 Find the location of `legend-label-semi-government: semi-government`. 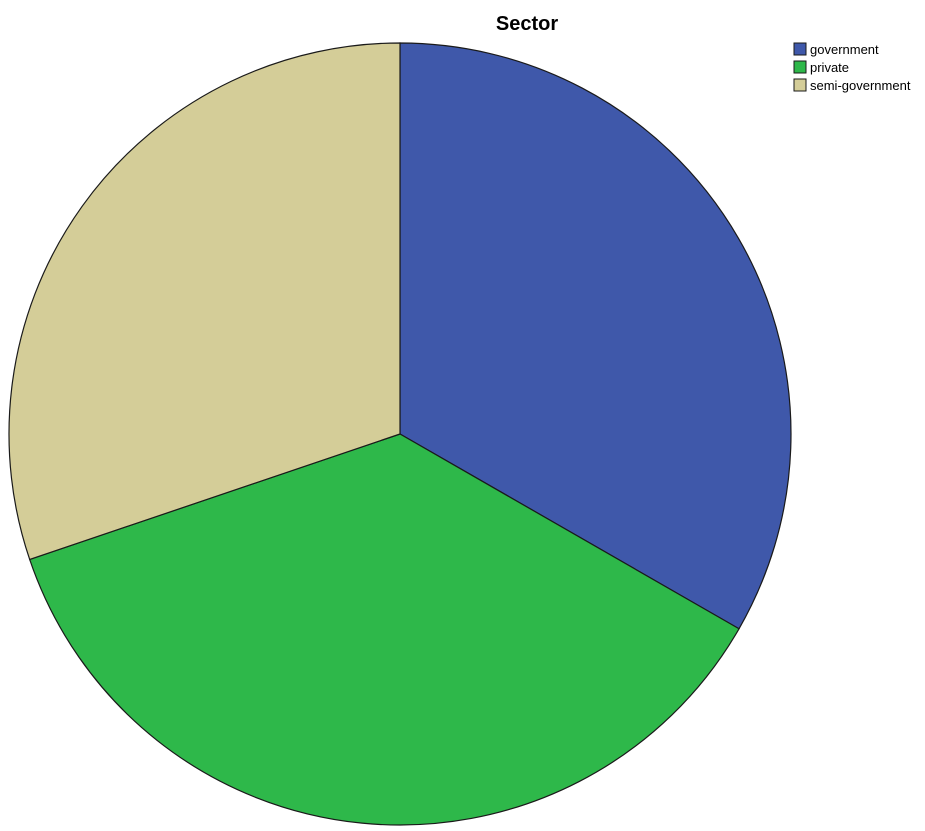

legend-label-semi-government: semi-government is located at coordinates (860, 85).